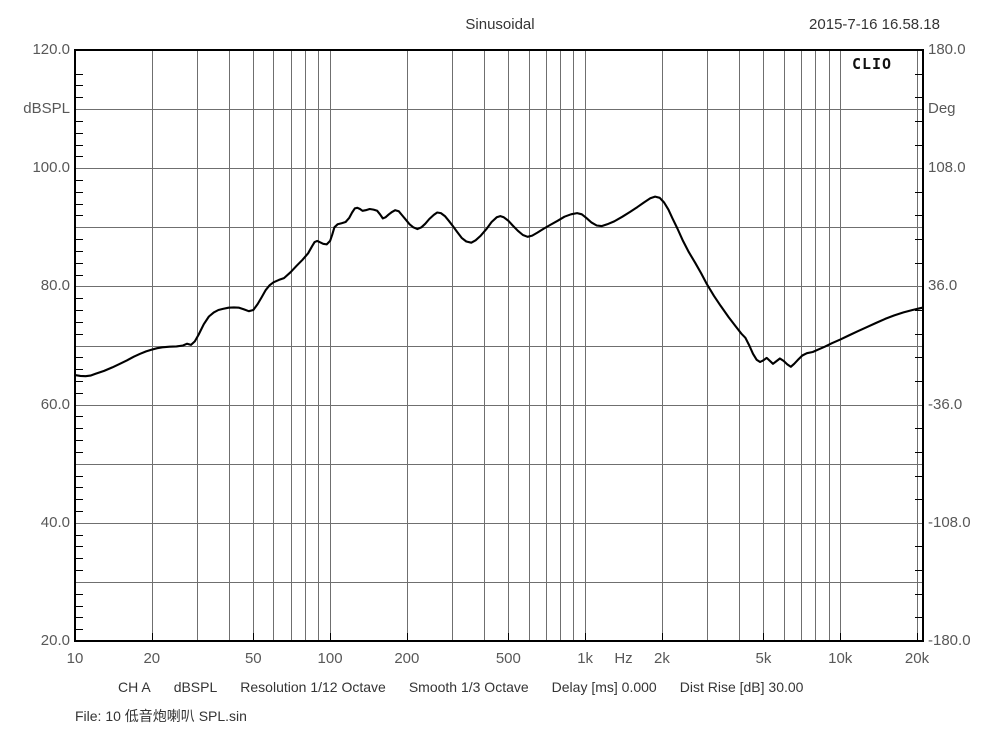 The height and width of the screenshot is (750, 1000). I want to click on setting-item: dBSPL, so click(195, 687).